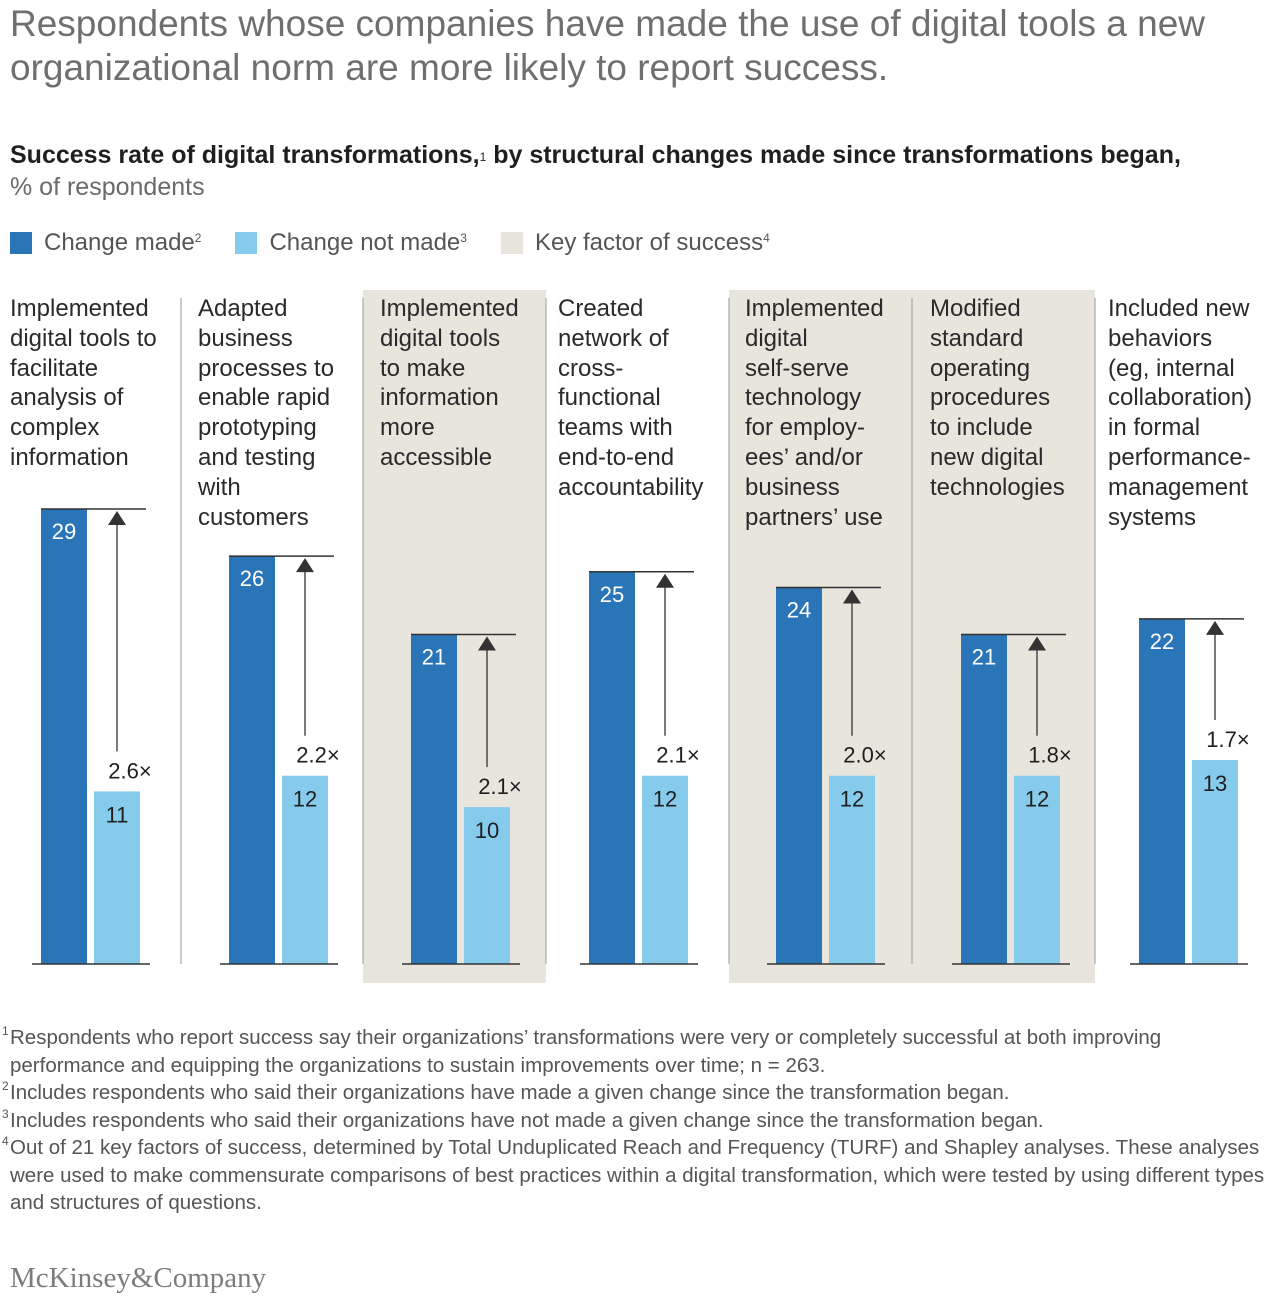 Image resolution: width=1280 pixels, height=1306 pixels. What do you see at coordinates (1154, 428) in the screenshot?
I see `category-label-line: in formal` at bounding box center [1154, 428].